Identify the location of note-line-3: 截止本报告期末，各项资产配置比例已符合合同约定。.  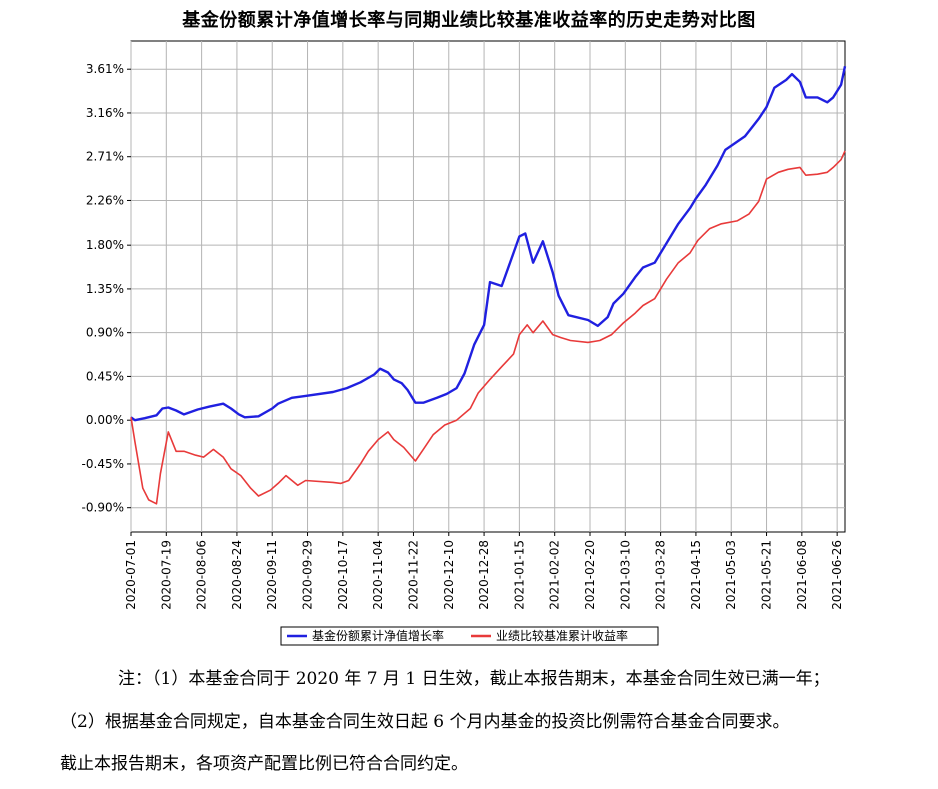
(264, 764).